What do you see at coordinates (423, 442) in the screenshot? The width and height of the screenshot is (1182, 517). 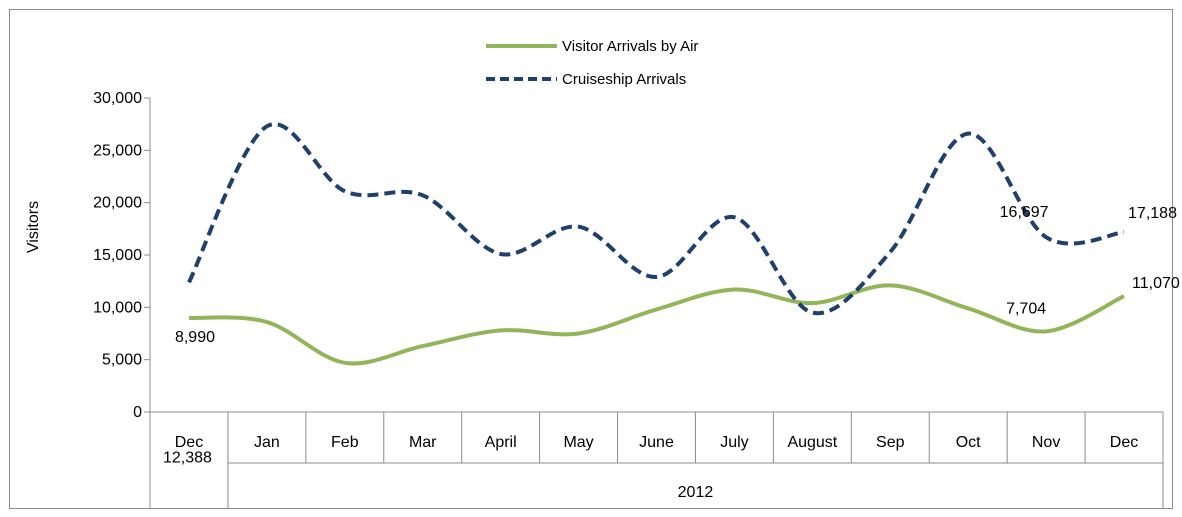 I see `x-tick-label: Mar` at bounding box center [423, 442].